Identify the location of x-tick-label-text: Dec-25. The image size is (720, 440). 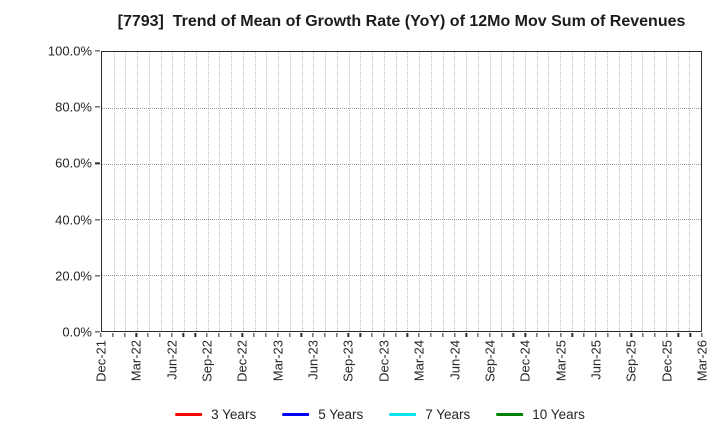
(667, 361).